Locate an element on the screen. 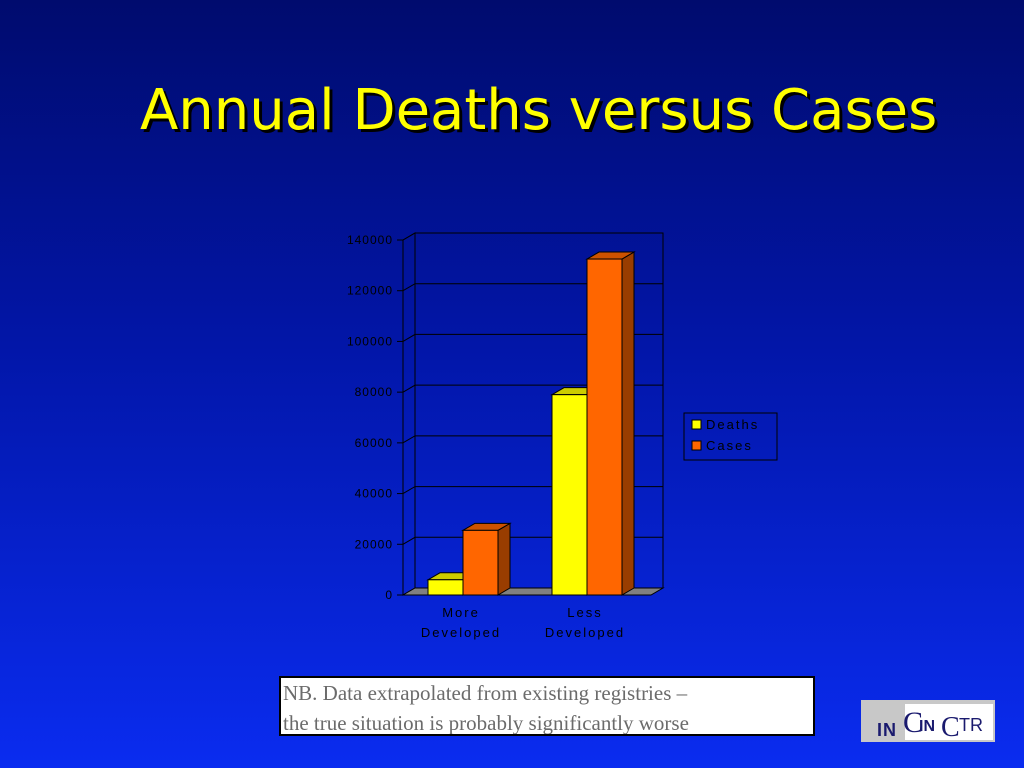  y-tick-label: 60000 is located at coordinates (374, 443).